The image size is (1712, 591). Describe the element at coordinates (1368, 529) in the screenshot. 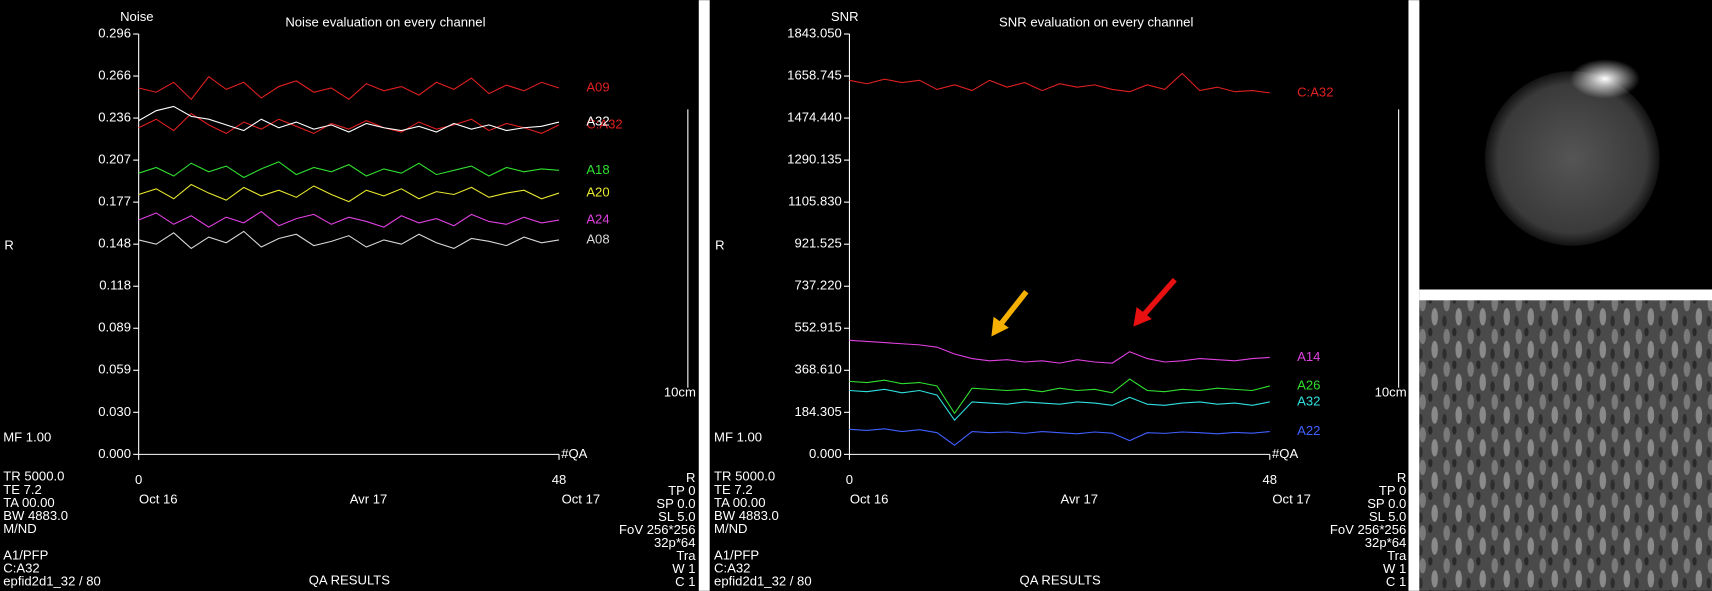

I see `param: FoV 256*256` at that location.